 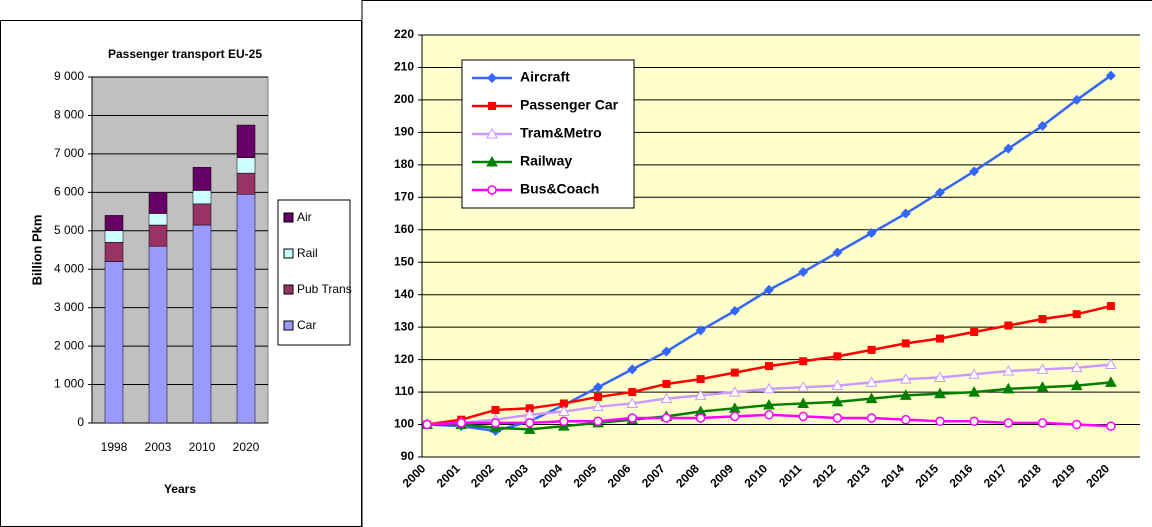 I want to click on y-tick-label: 180, so click(x=404, y=164).